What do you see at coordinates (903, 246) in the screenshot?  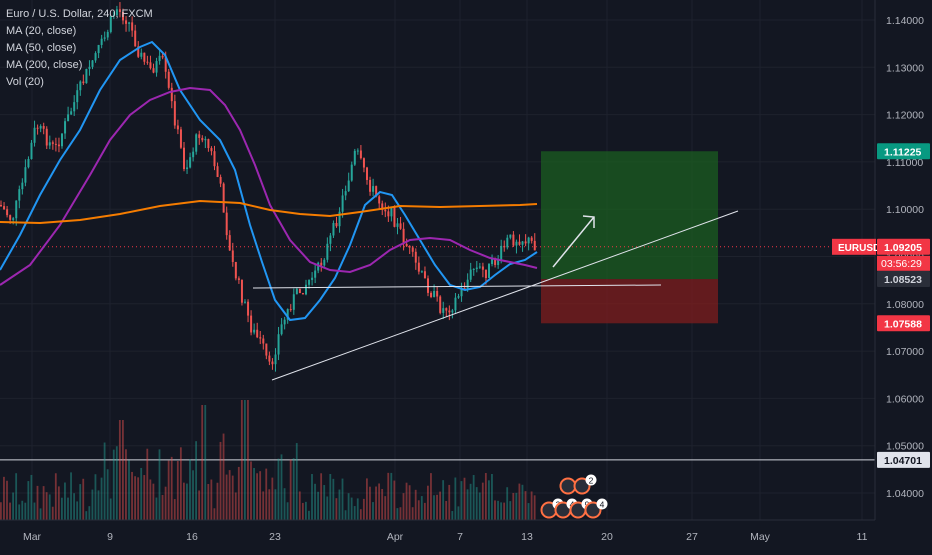 I see `current-price-label` at bounding box center [903, 246].